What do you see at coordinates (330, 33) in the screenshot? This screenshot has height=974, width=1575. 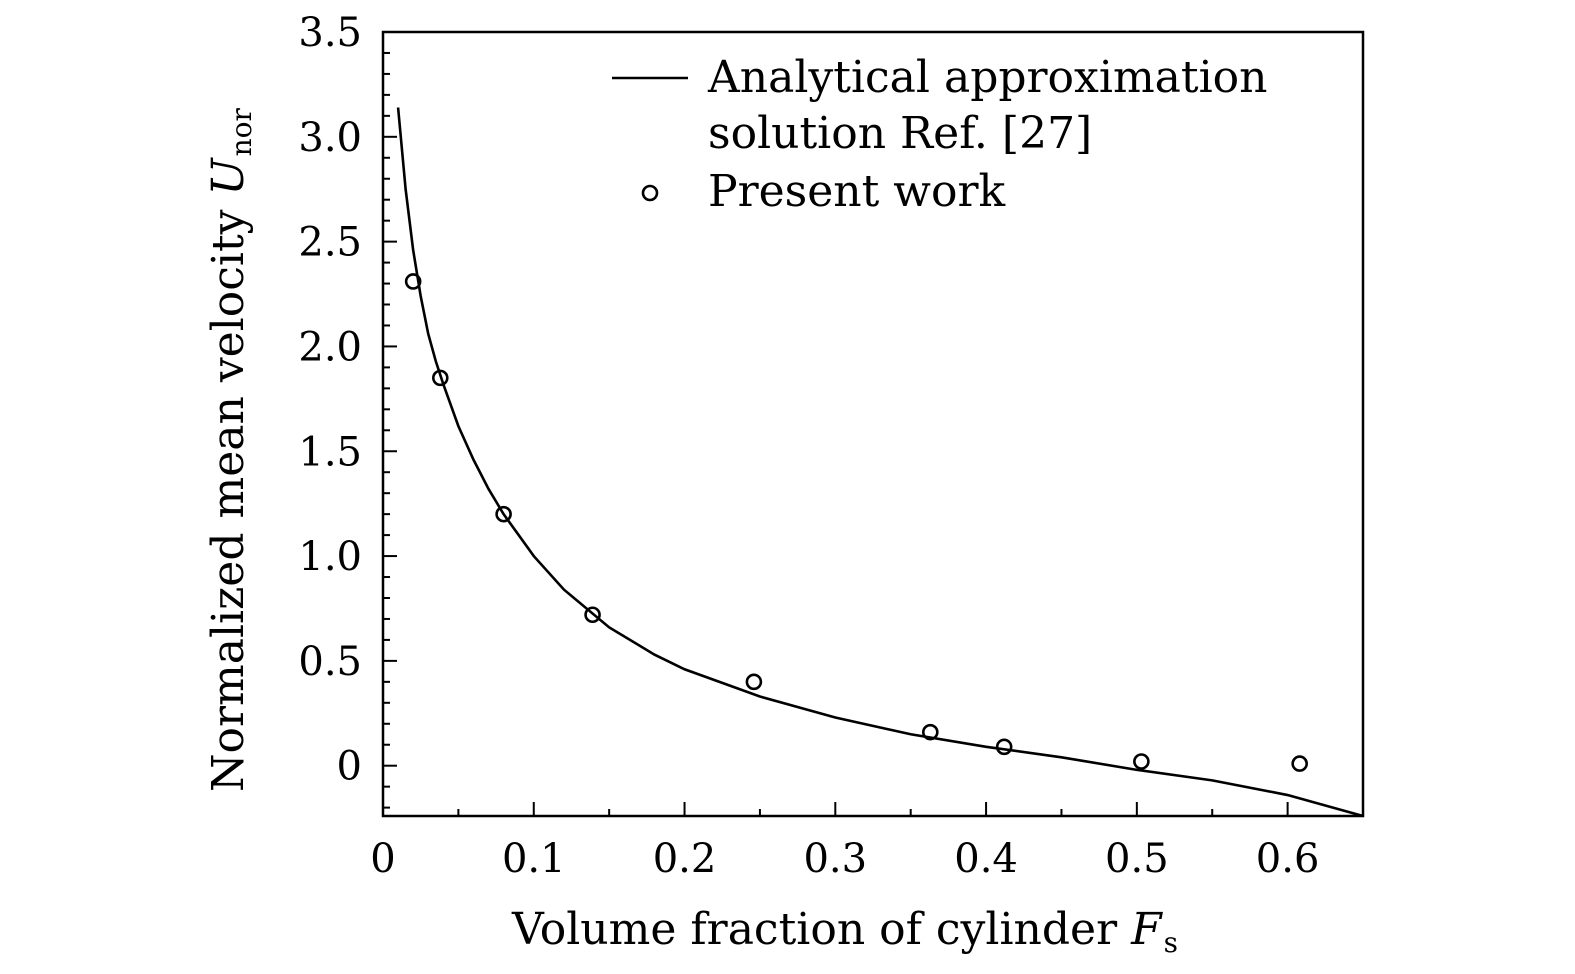 I see `y-tick-label: 3.5` at bounding box center [330, 33].